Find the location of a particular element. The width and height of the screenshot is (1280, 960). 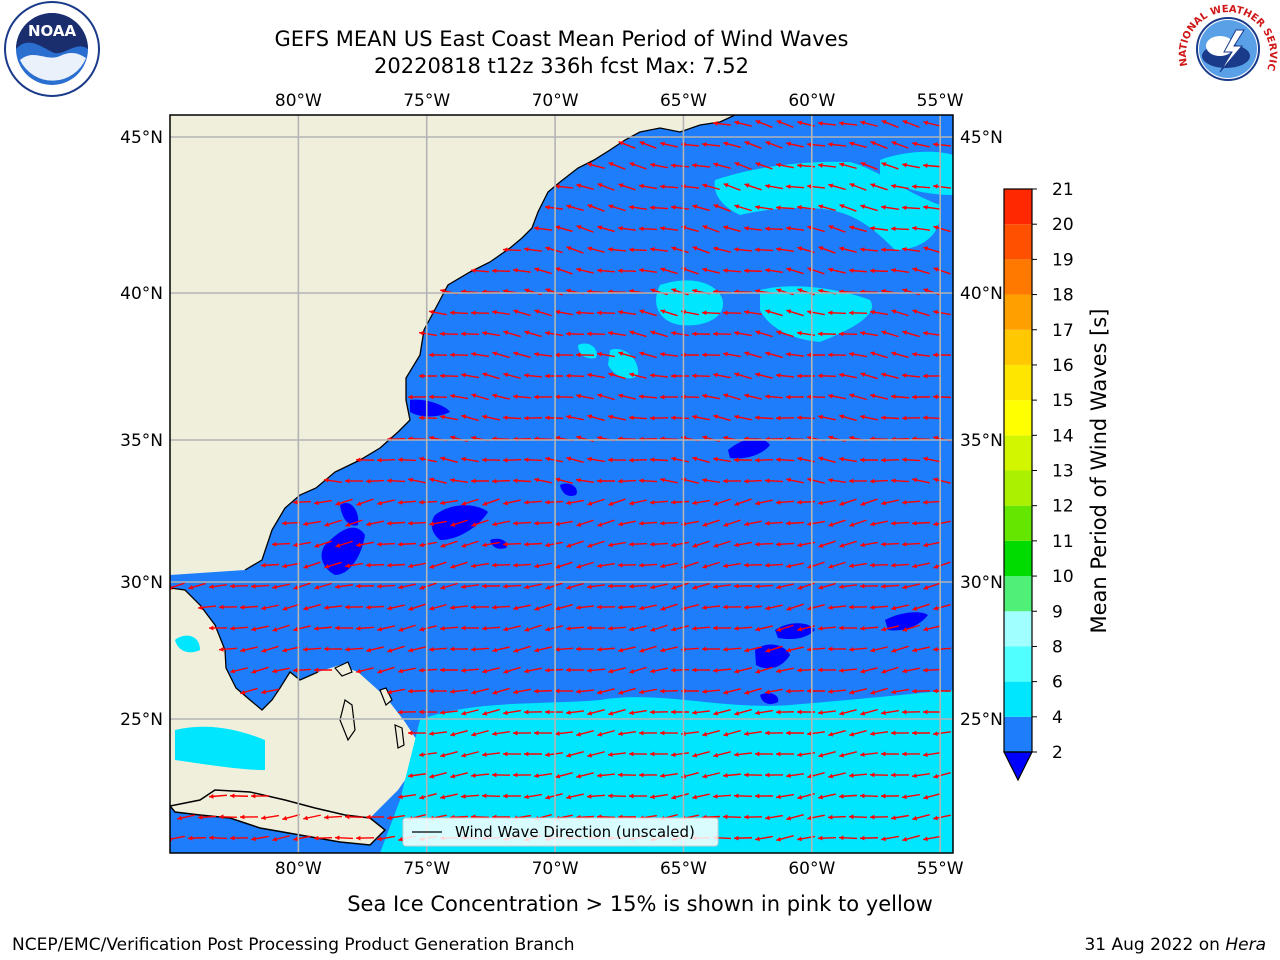

colorbar-tick-label: 10 is located at coordinates (1063, 577).